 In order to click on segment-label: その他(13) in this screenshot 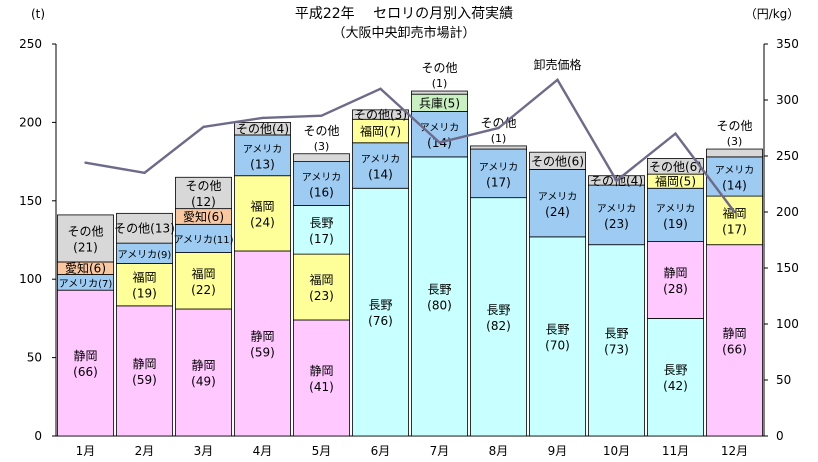, I will do `click(144, 229)`.